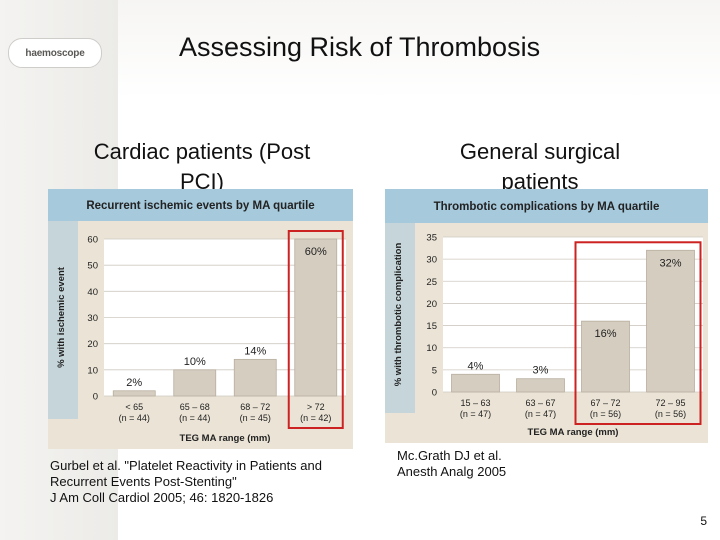 Image resolution: width=720 pixels, height=540 pixels. Describe the element at coordinates (703, 521) in the screenshot. I see `page-number: 5` at that location.